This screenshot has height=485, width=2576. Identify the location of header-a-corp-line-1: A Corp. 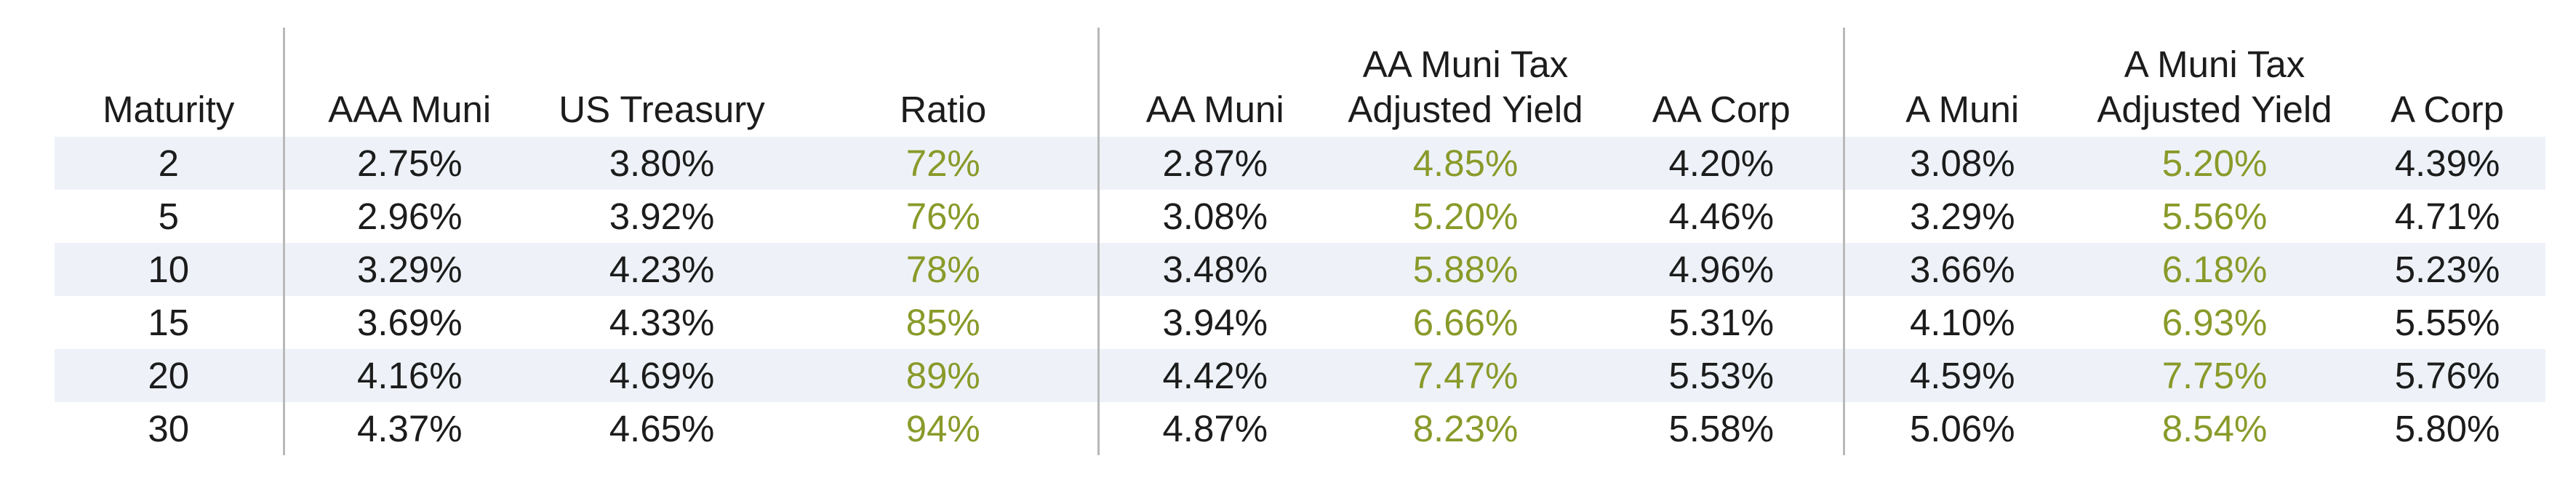
(2447, 109).